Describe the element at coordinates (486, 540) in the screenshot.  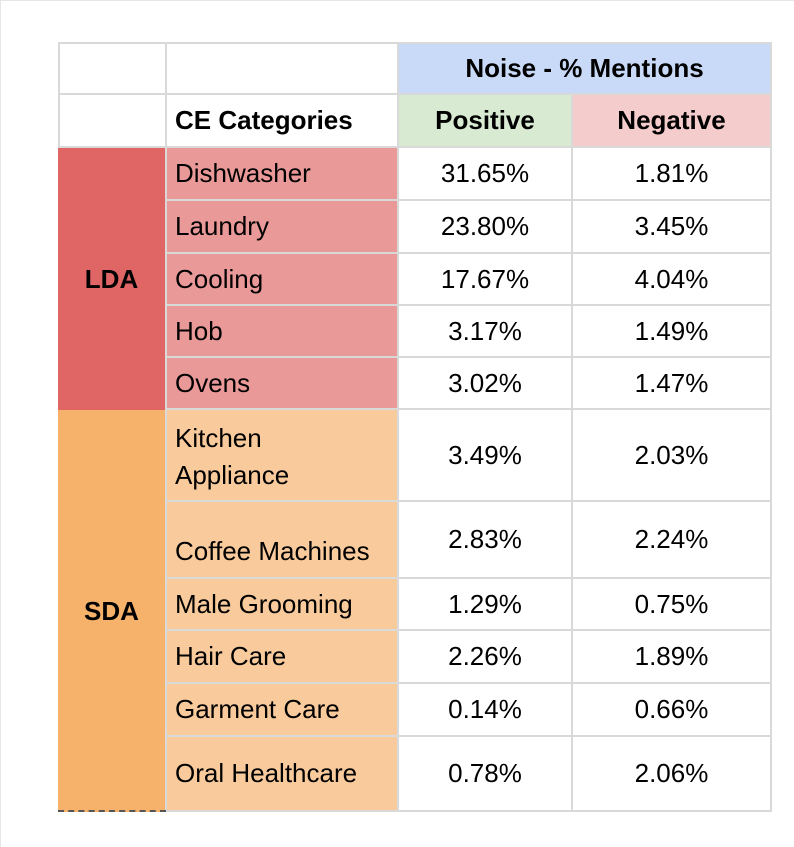
I see `positive-value: 2.83%` at that location.